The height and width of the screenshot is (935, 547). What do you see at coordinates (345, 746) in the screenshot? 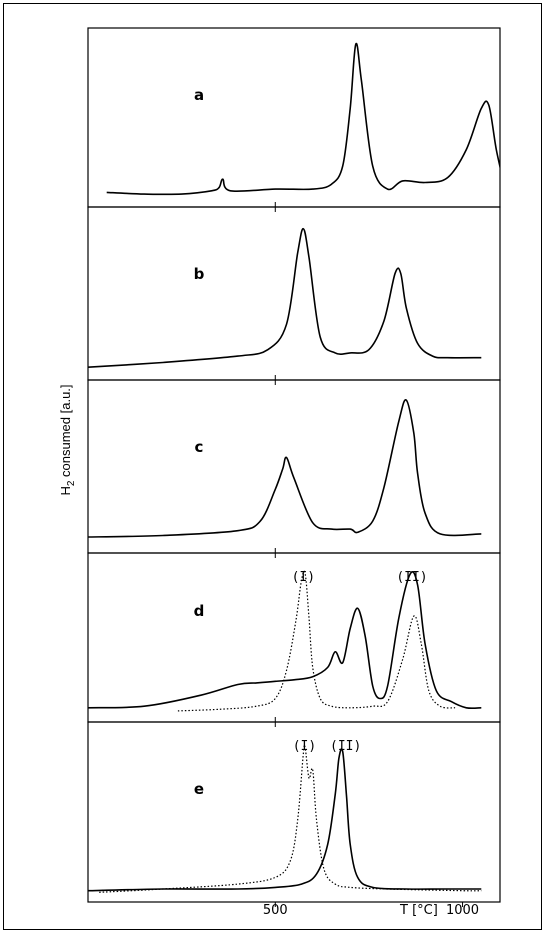
I see `peak-label-e-2: (II)` at bounding box center [345, 746].